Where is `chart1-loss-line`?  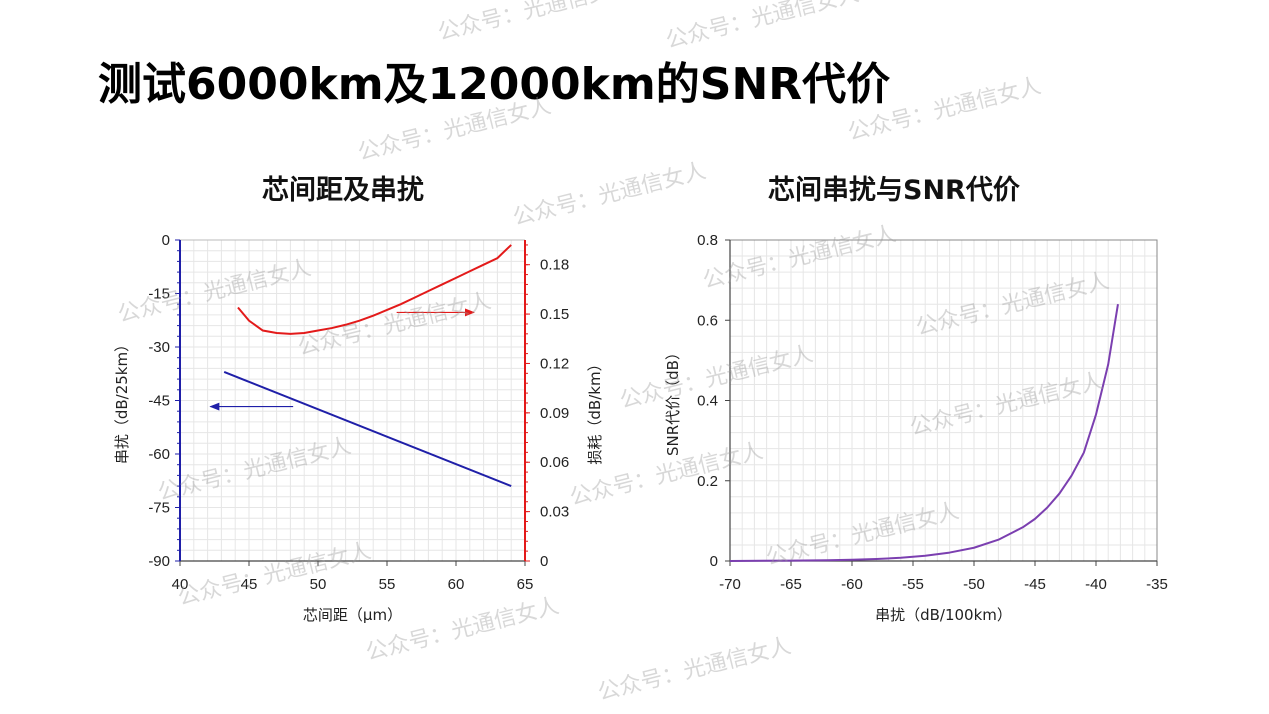
chart1-loss-line is located at coordinates (374, 289).